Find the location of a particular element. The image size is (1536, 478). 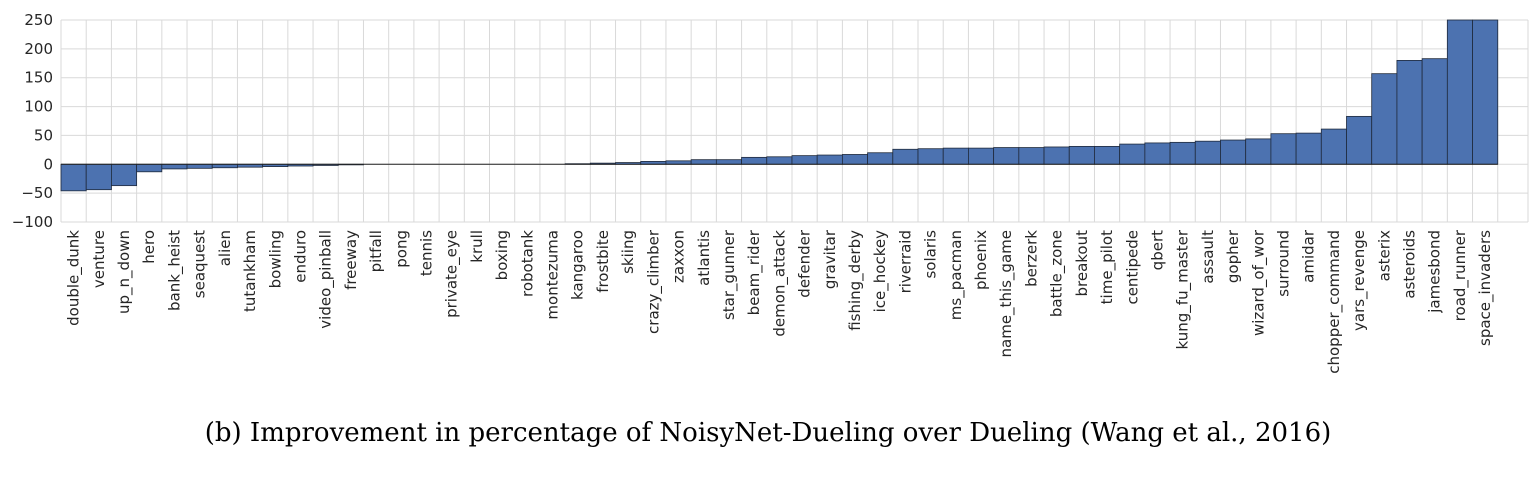

bar-time_pilot is located at coordinates (1107, 155).